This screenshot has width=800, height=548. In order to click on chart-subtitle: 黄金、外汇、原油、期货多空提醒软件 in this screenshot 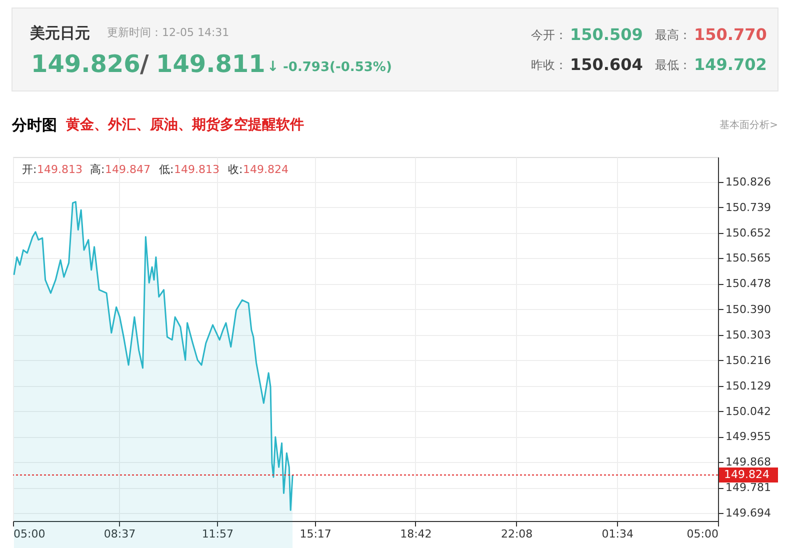, I will do `click(184, 124)`.